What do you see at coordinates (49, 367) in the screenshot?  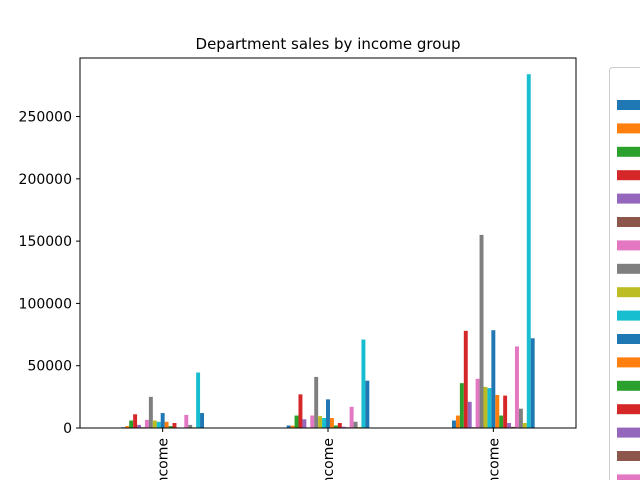 I see `y-tick-label: 50000` at bounding box center [49, 367].